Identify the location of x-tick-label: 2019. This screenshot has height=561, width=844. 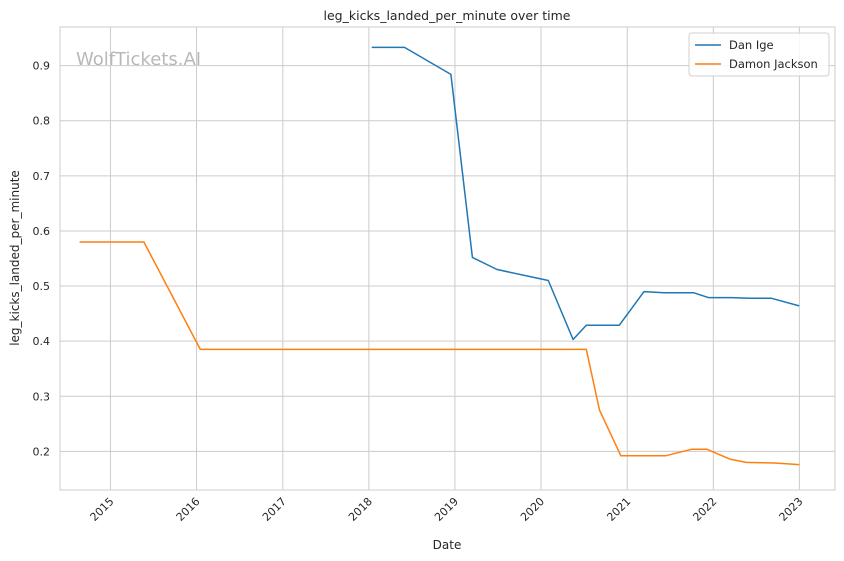
(446, 509).